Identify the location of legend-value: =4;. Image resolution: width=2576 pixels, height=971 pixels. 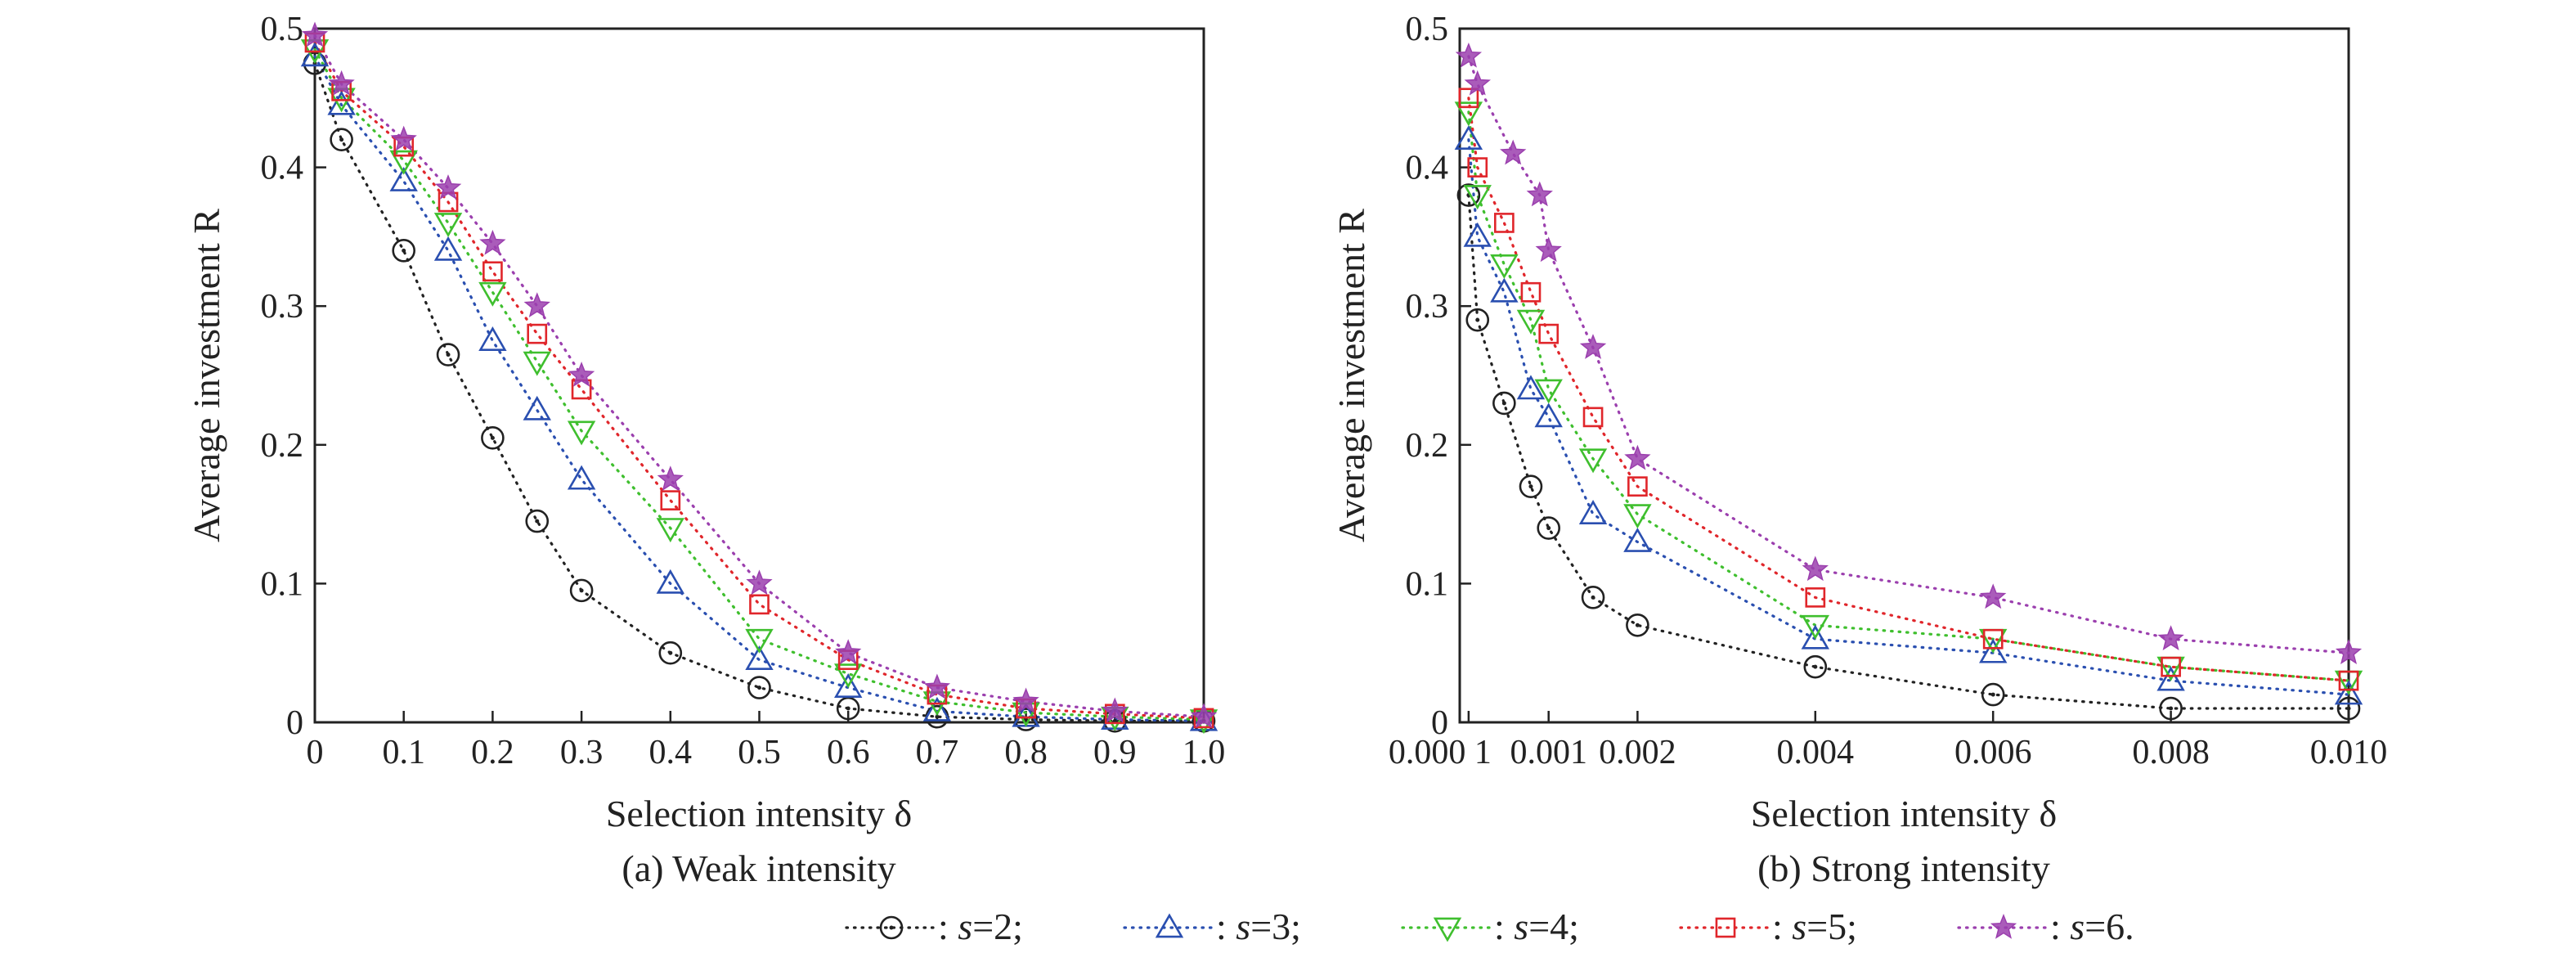
(1553, 927).